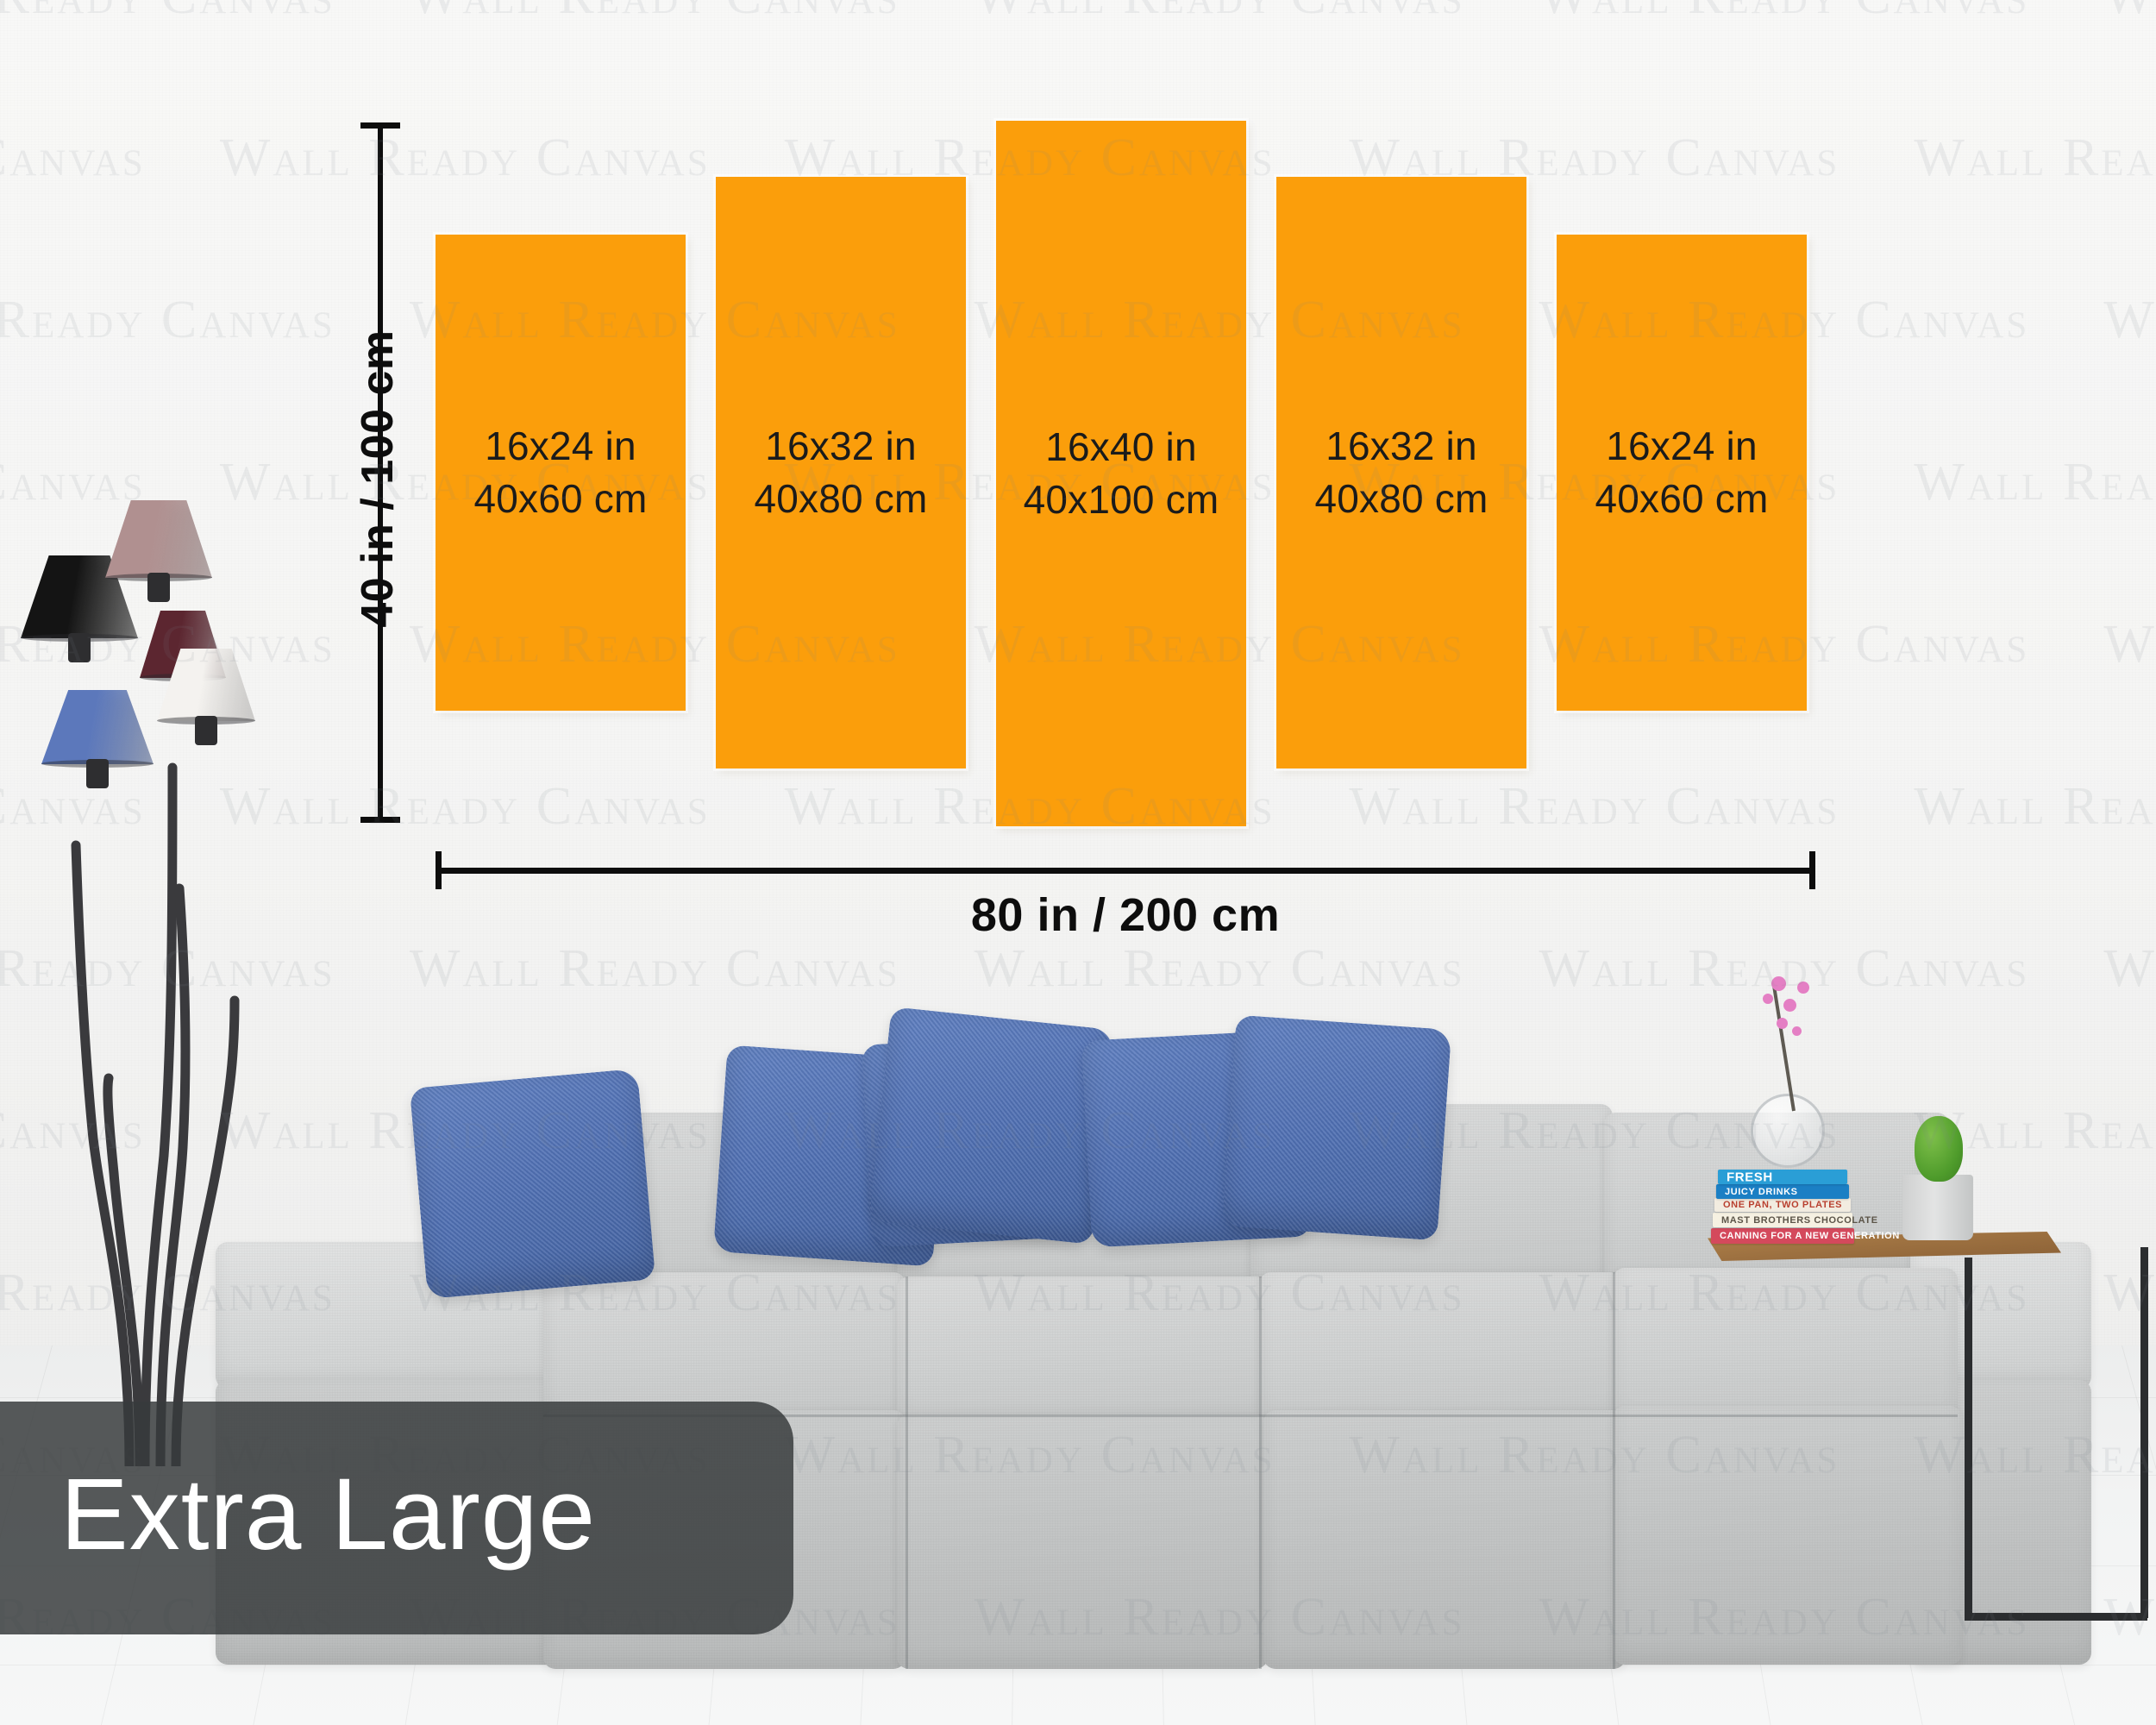 This screenshot has height=1725, width=2156. What do you see at coordinates (1937, 1207) in the screenshot?
I see `concrete-planter` at bounding box center [1937, 1207].